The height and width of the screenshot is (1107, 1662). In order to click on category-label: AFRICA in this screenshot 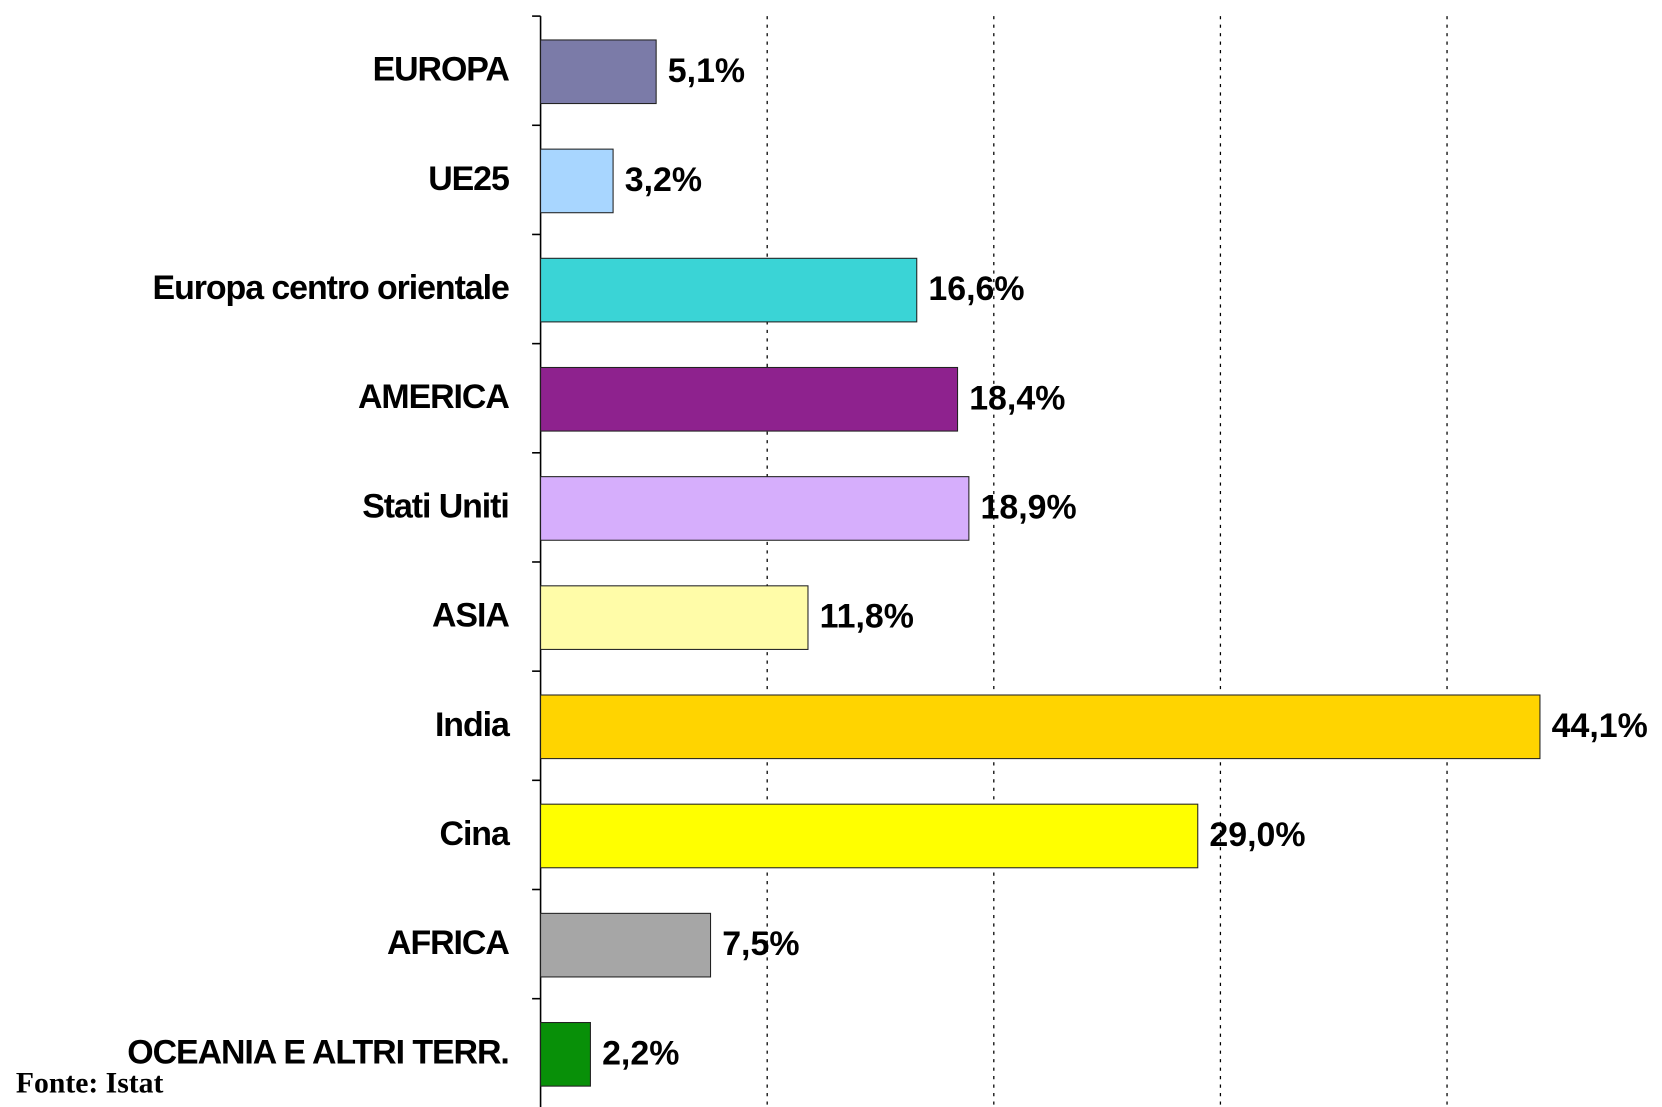, I will do `click(448, 943)`.